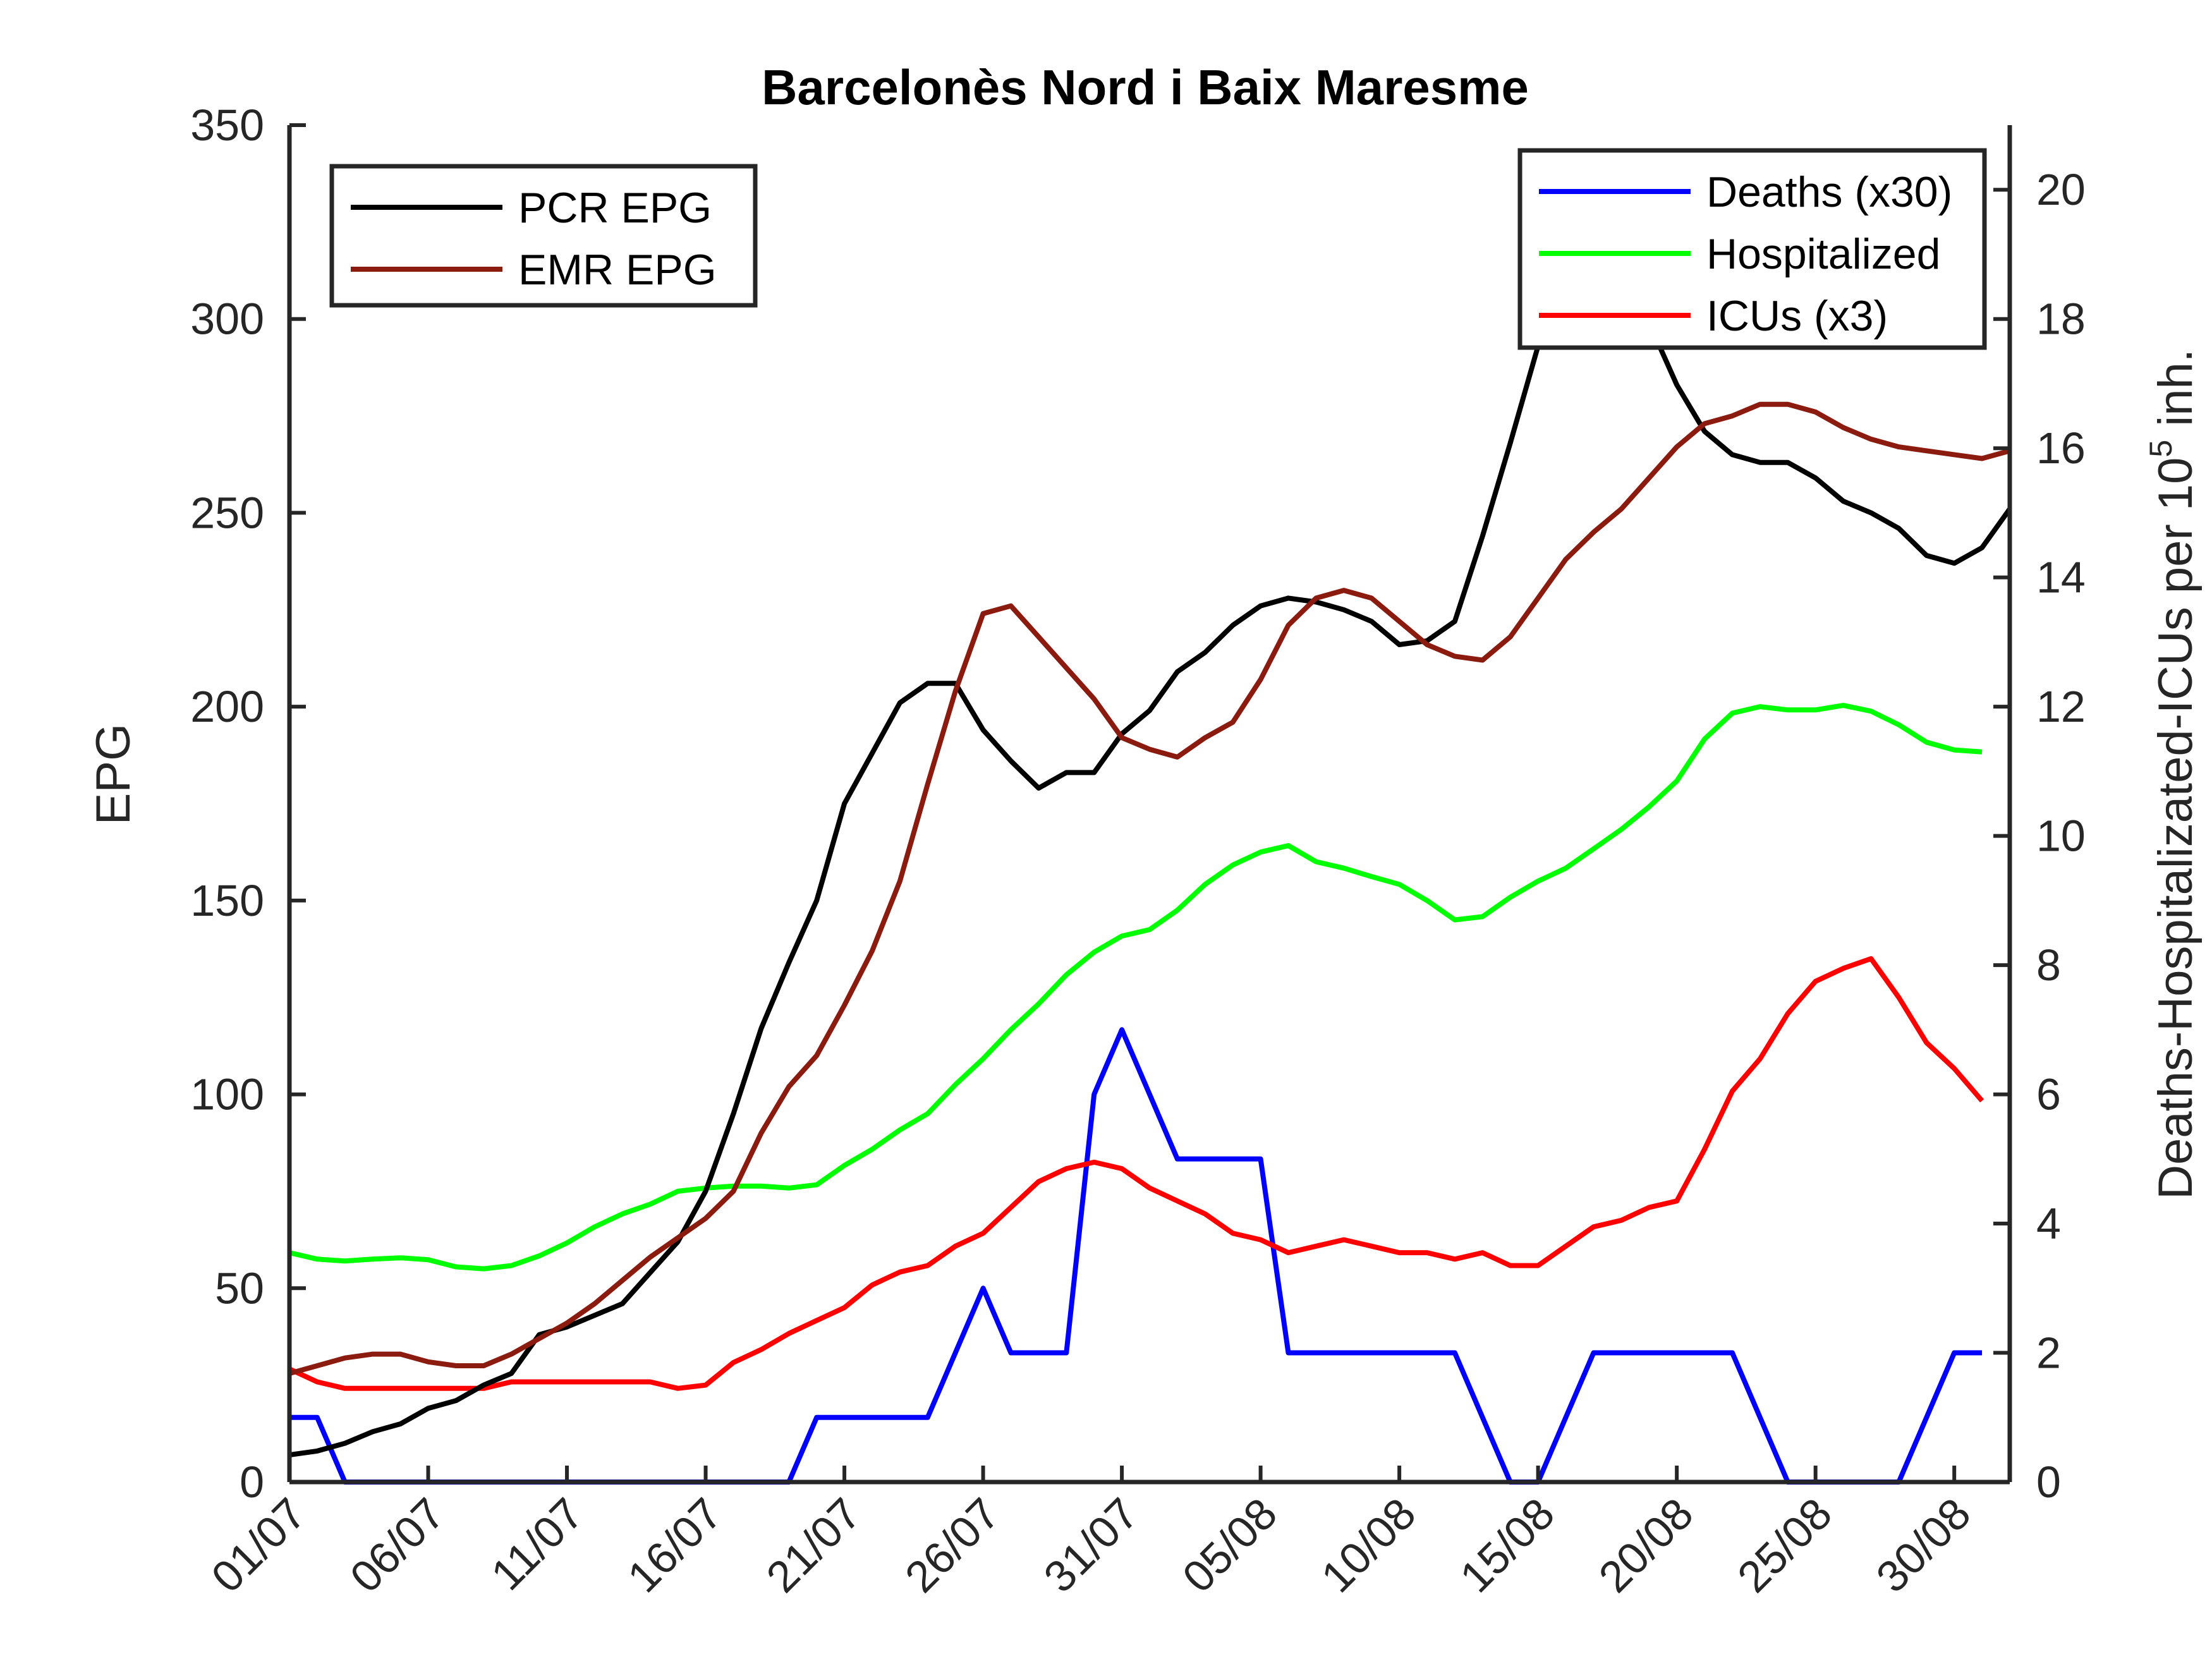 This screenshot has height=1659, width=2212. I want to click on y-right-tick-label-20: 20, so click(2061, 189).